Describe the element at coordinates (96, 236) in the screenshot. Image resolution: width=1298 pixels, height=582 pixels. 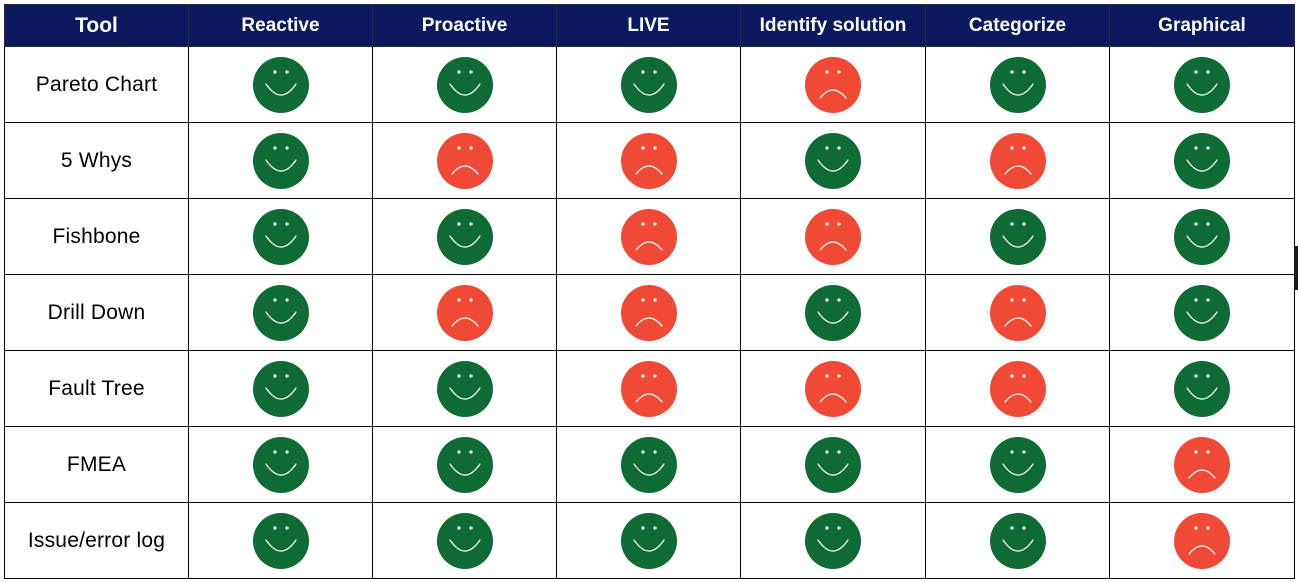
I see `tool-name-cell: Fishbone` at that location.